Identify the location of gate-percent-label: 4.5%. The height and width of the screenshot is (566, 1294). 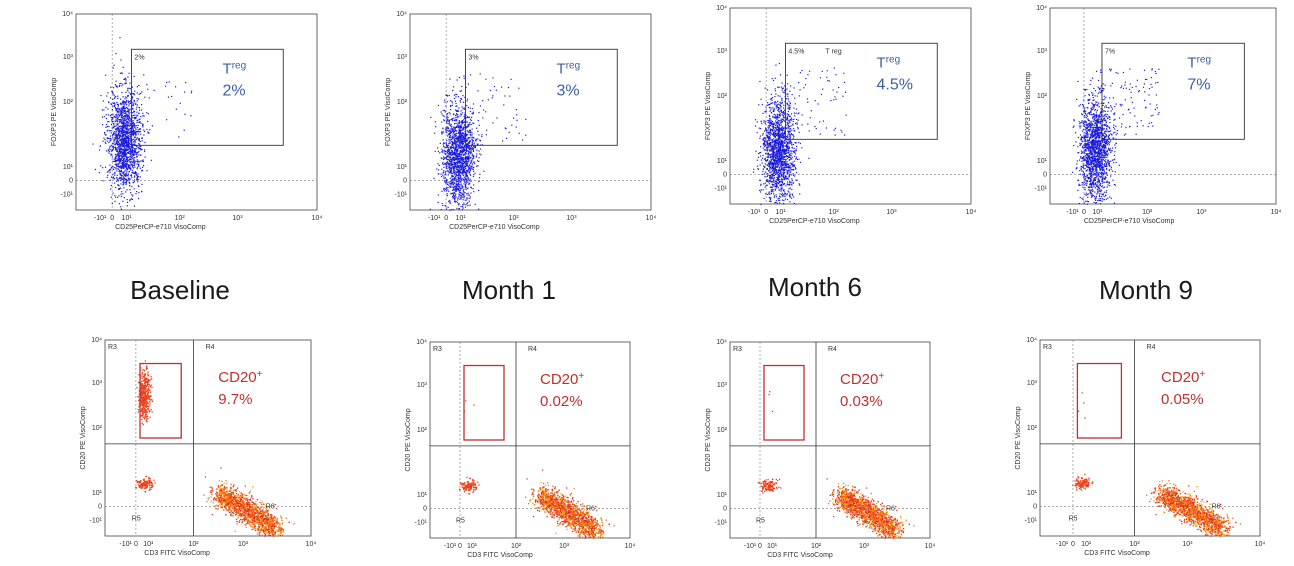
(796, 51).